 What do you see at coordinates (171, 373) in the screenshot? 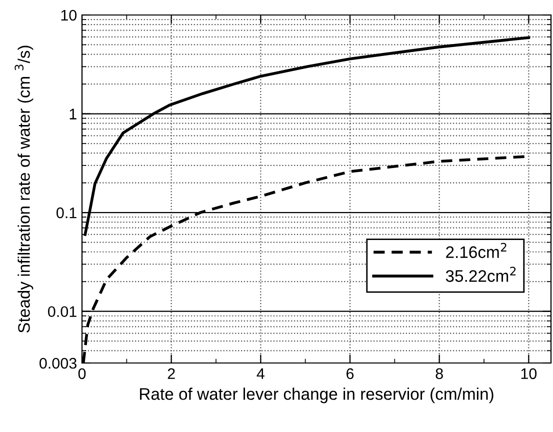
I see `x-tick-label: 2` at bounding box center [171, 373].